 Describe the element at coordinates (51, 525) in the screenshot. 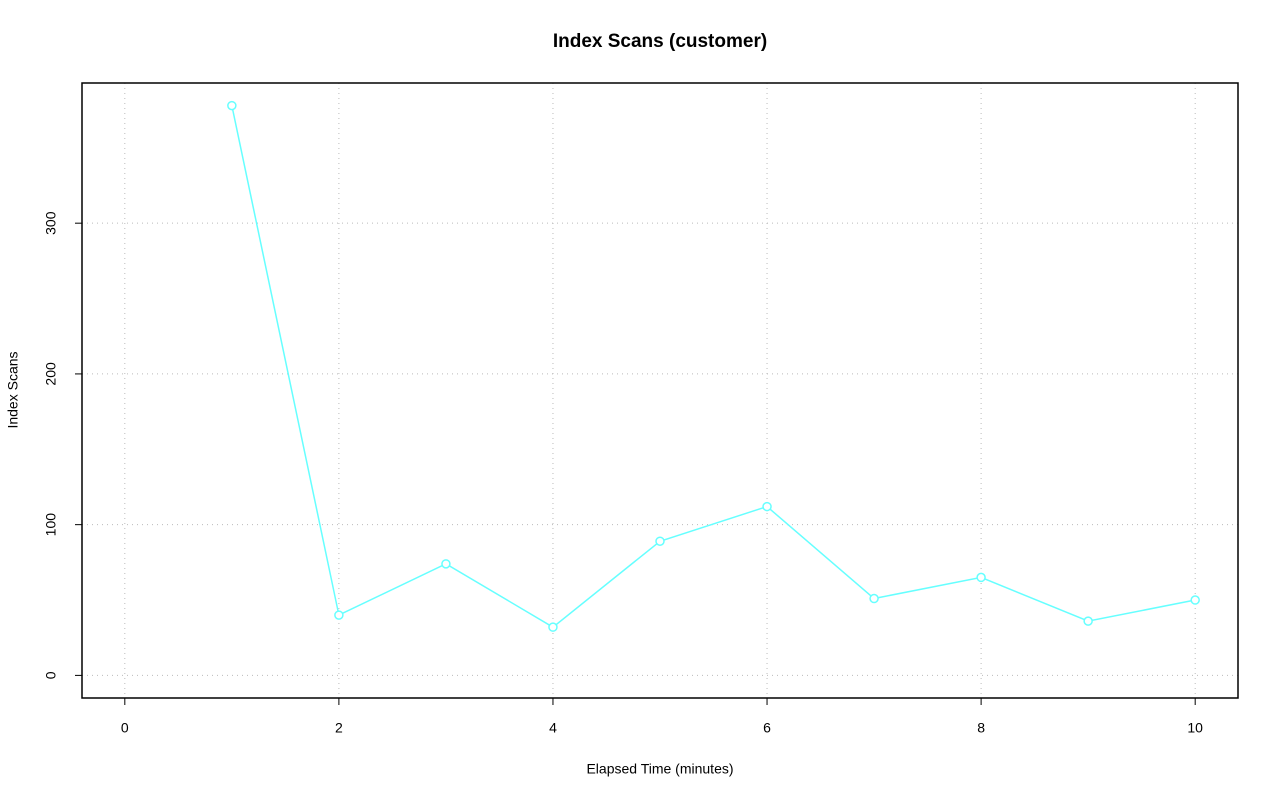

I see `y-tick-label: 100` at that location.